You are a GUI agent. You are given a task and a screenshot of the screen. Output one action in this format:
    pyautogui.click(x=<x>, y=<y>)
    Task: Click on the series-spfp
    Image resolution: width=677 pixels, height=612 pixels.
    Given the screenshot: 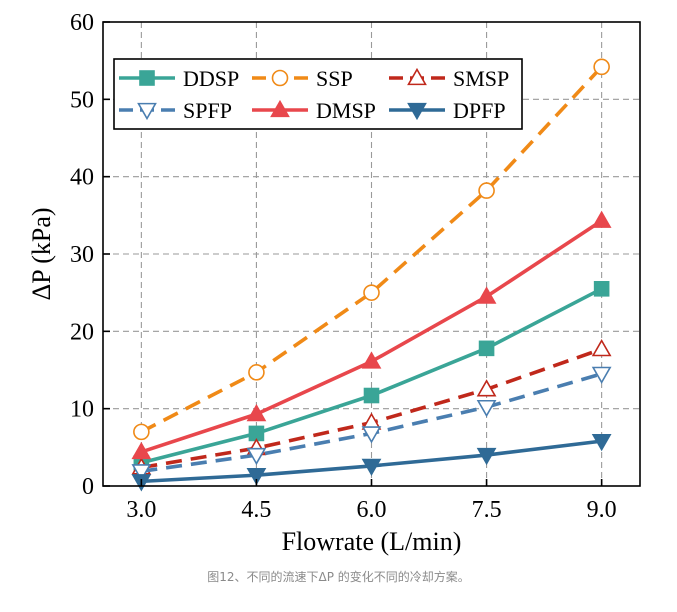 What is the action you would take?
    pyautogui.click(x=371, y=424)
    